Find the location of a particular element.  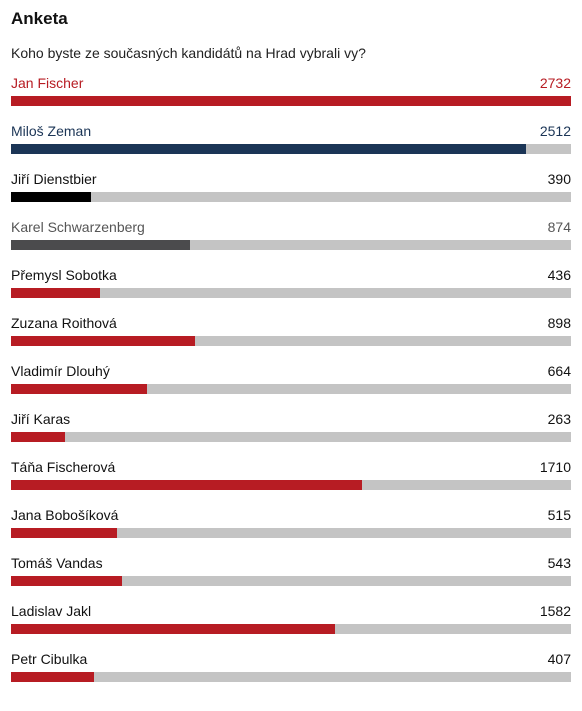

vote-count: 2732 is located at coordinates (555, 83).